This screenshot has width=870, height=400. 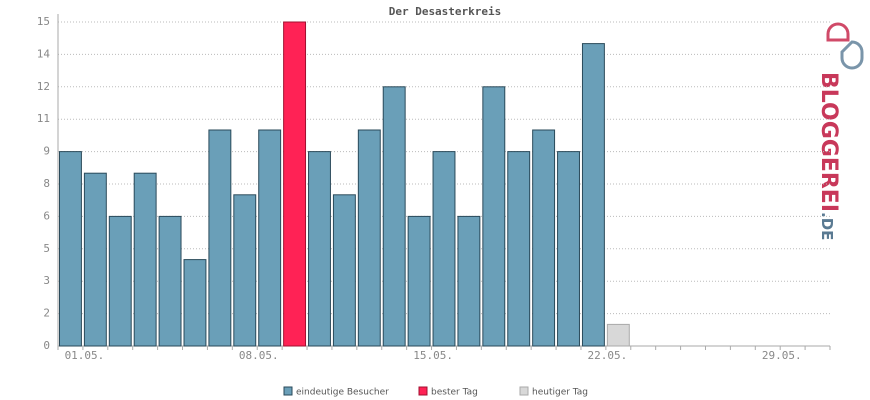 I want to click on legend-label: bester Tag, so click(x=454, y=393).